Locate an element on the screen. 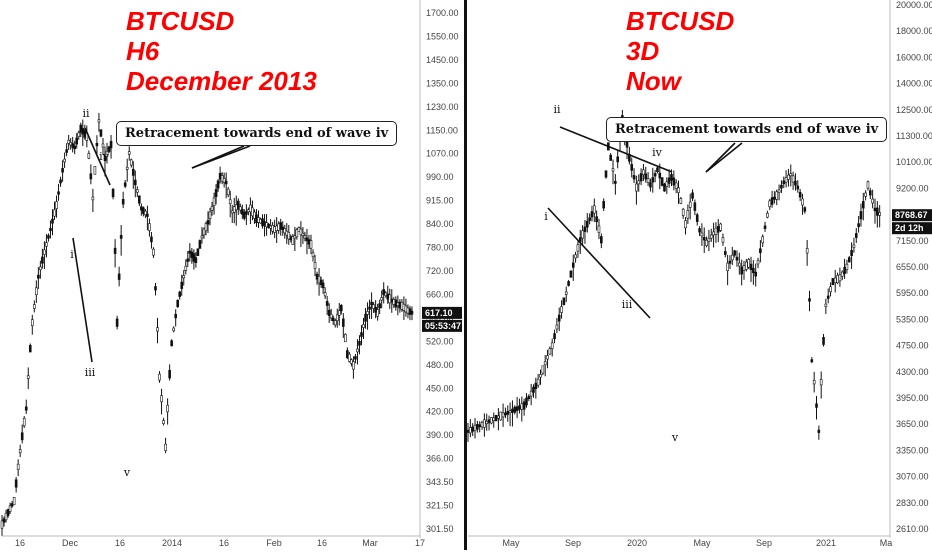 The width and height of the screenshot is (932, 555). panel-divider is located at coordinates (465, 275).